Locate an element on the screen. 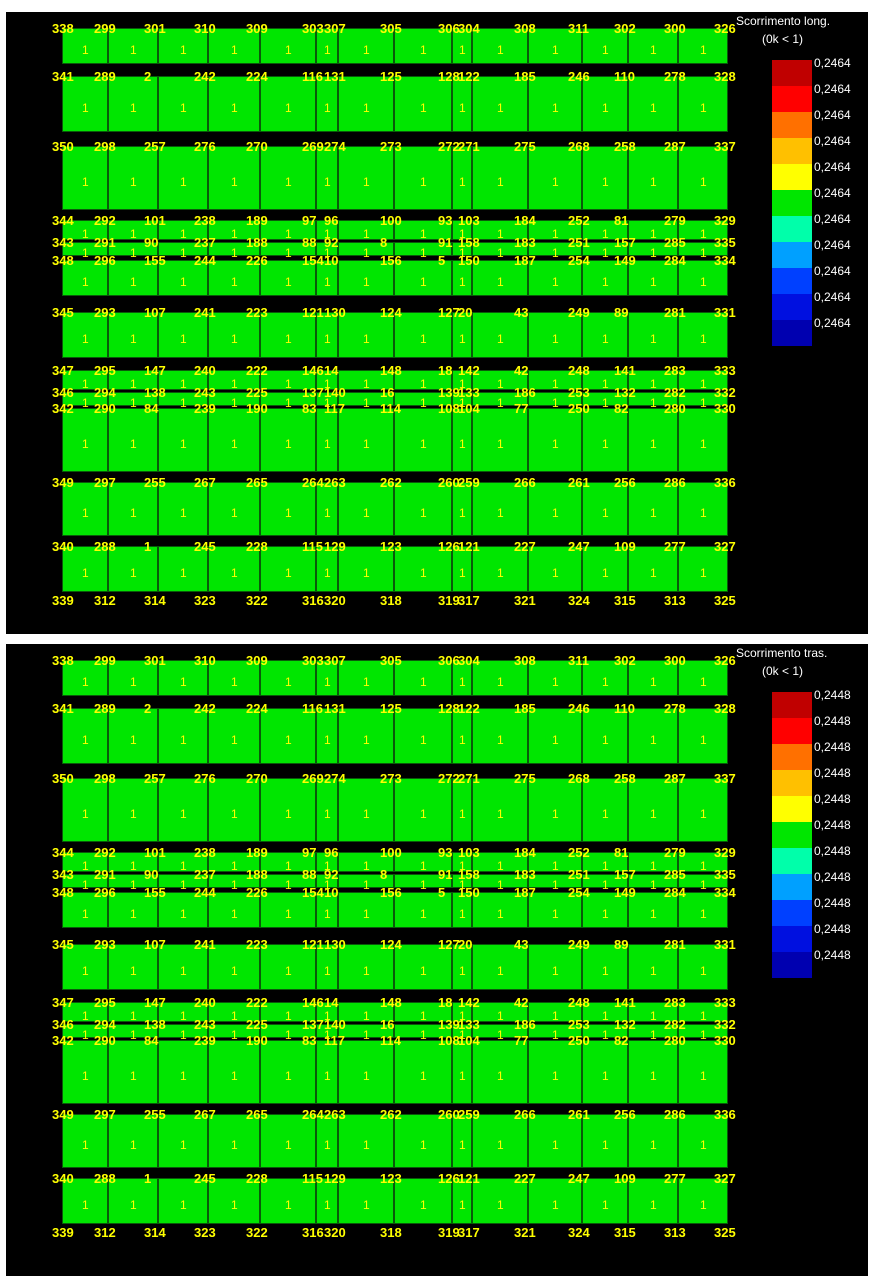  node-label: 347 is located at coordinates (63, 1002).